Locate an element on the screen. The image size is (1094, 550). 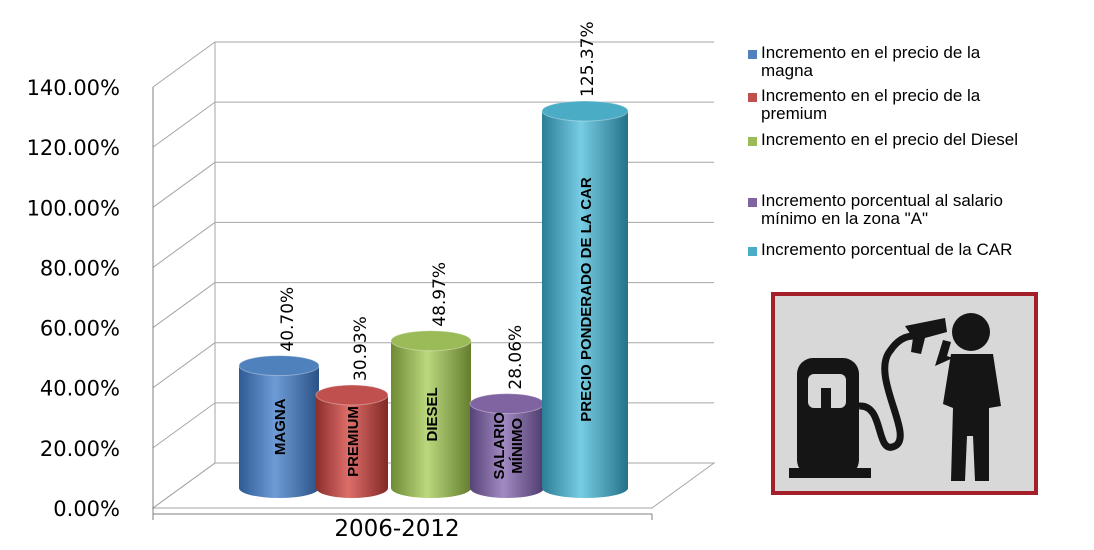
bar-category-label: DIESEL is located at coordinates (432, 414).